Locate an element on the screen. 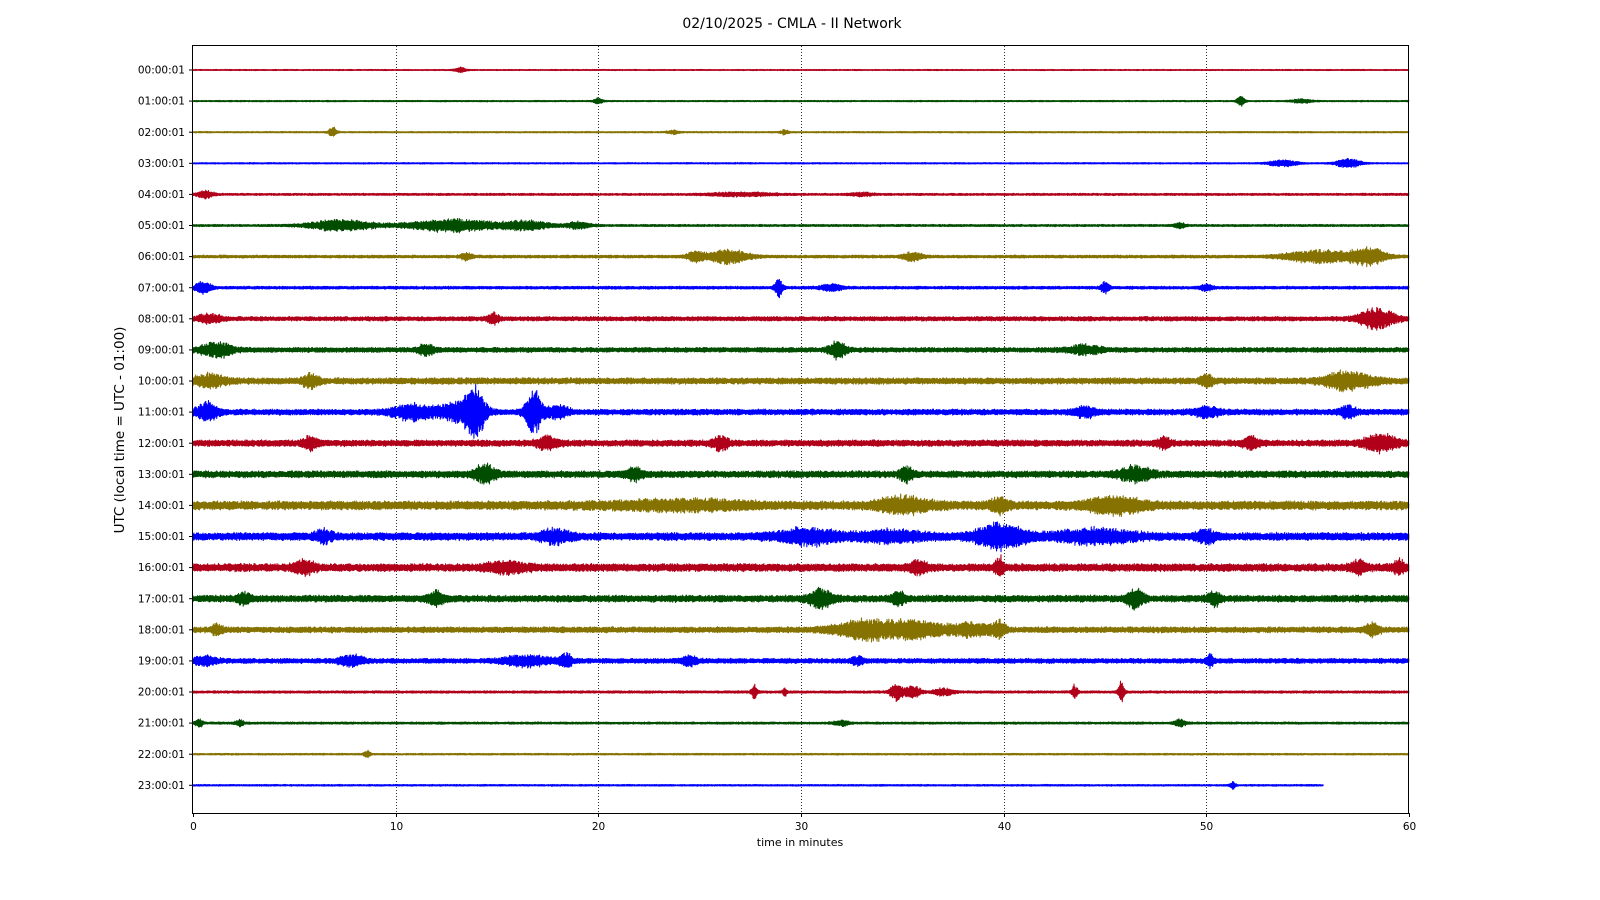 The image size is (1600, 900). row-label-180001: 18:00:01 is located at coordinates (161, 630).